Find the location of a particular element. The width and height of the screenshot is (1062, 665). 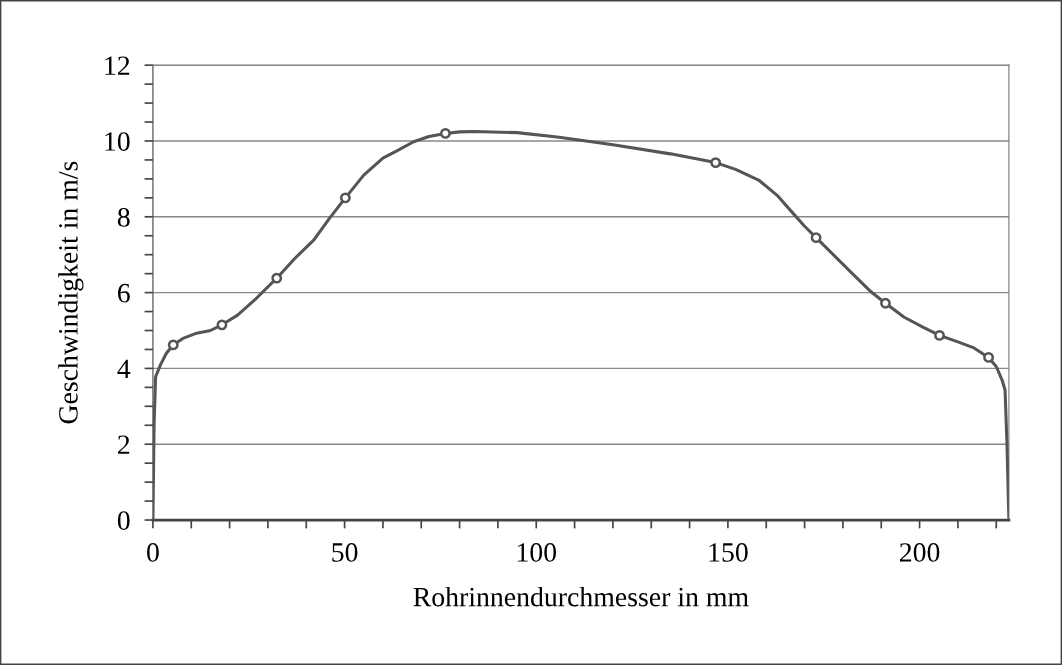

x-tick-label: 150 is located at coordinates (728, 552).